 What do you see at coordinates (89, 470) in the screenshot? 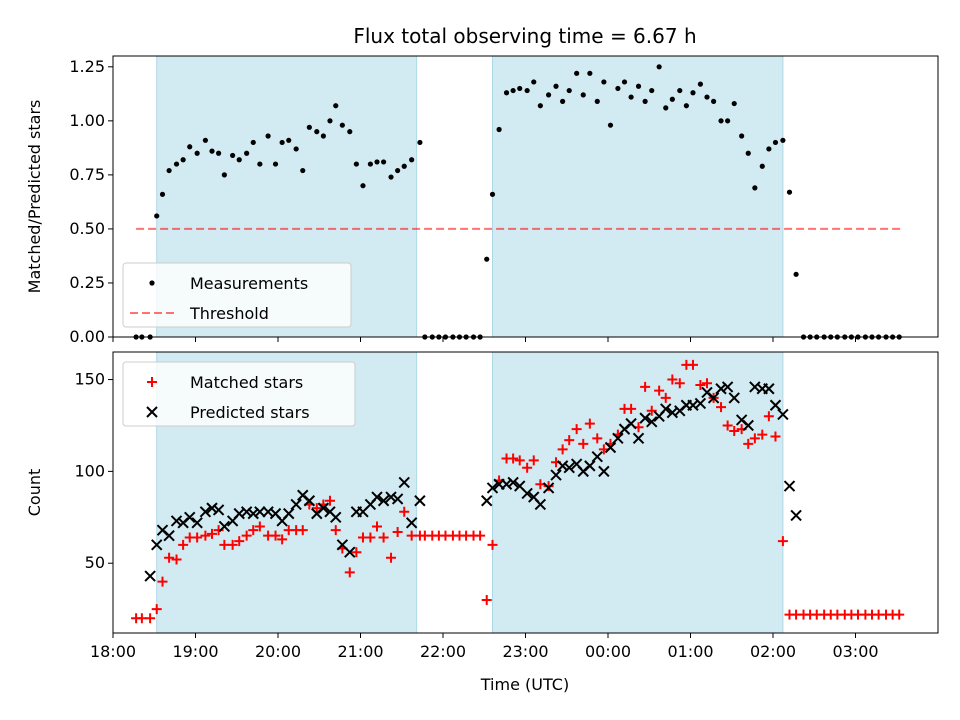
I see `y-tick-label: 100` at bounding box center [89, 470].